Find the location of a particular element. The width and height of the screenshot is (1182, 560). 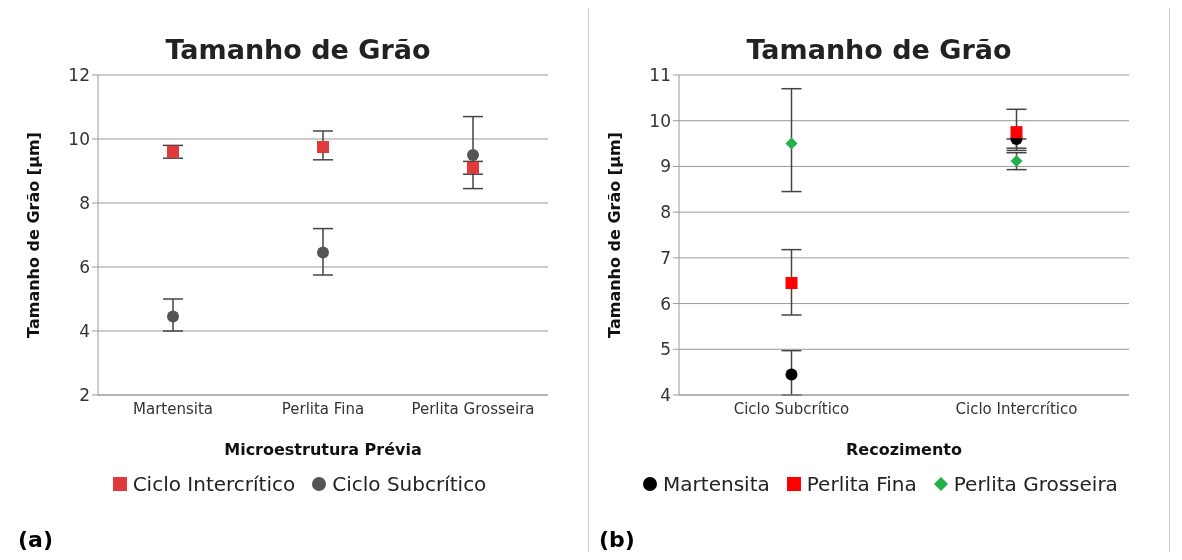

text: (a) is located at coordinates (35, 539).